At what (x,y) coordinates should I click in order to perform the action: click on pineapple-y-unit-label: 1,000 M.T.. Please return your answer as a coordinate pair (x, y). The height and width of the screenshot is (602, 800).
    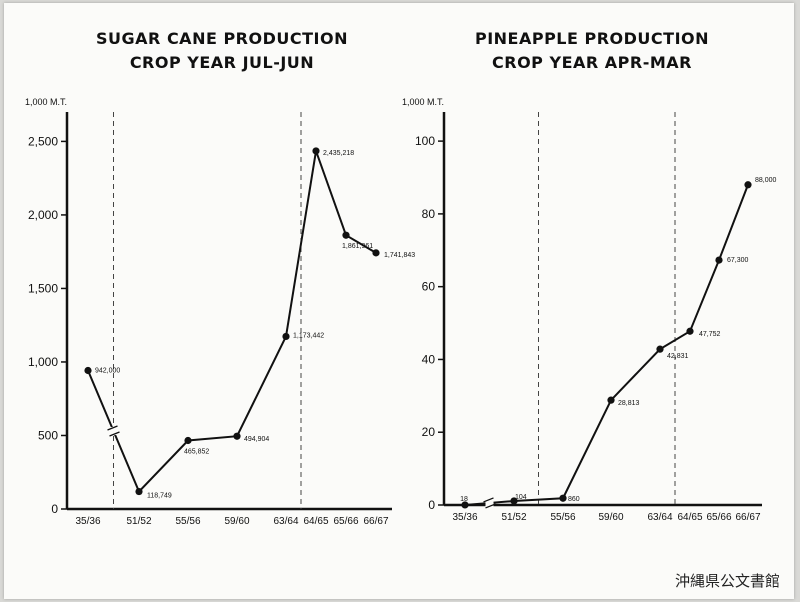
    Looking at the image, I should click on (423, 102).